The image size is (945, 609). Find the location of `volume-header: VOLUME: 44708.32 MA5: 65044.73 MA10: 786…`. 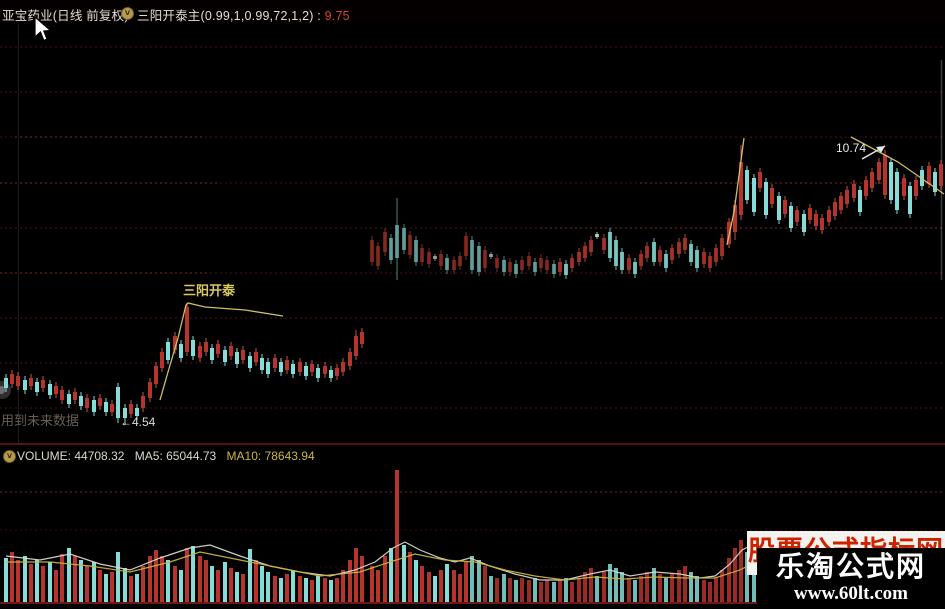

volume-header: VOLUME: 44708.32 MA5: 65044.73 MA10: 786… is located at coordinates (166, 456).